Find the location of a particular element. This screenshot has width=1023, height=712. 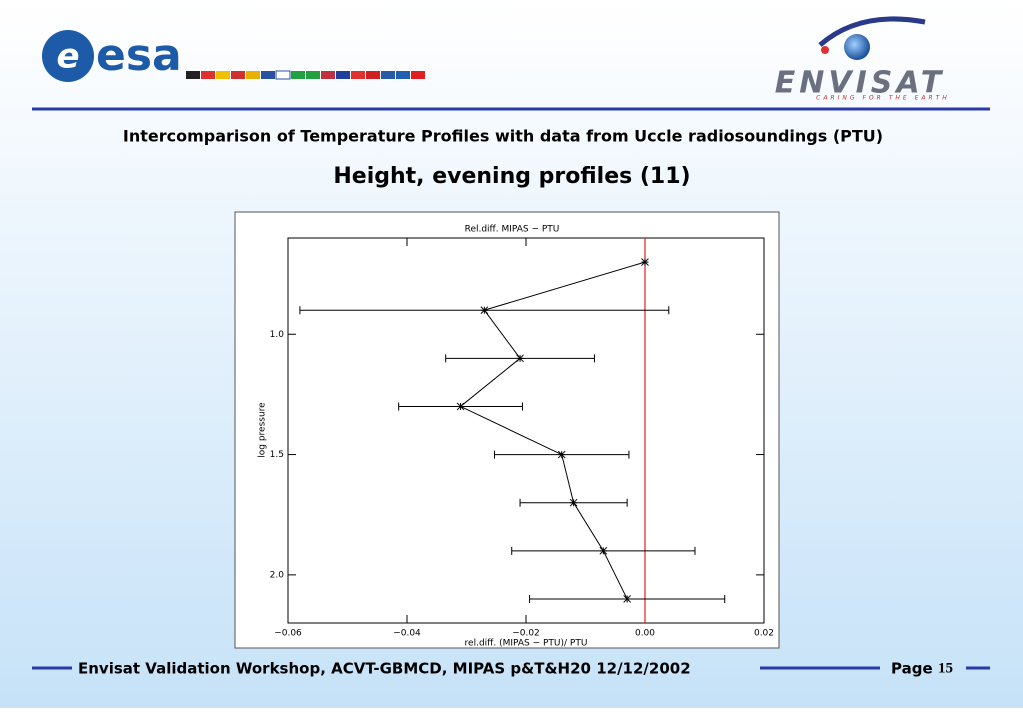

y-tick-label: 1.0 is located at coordinates (277, 335).